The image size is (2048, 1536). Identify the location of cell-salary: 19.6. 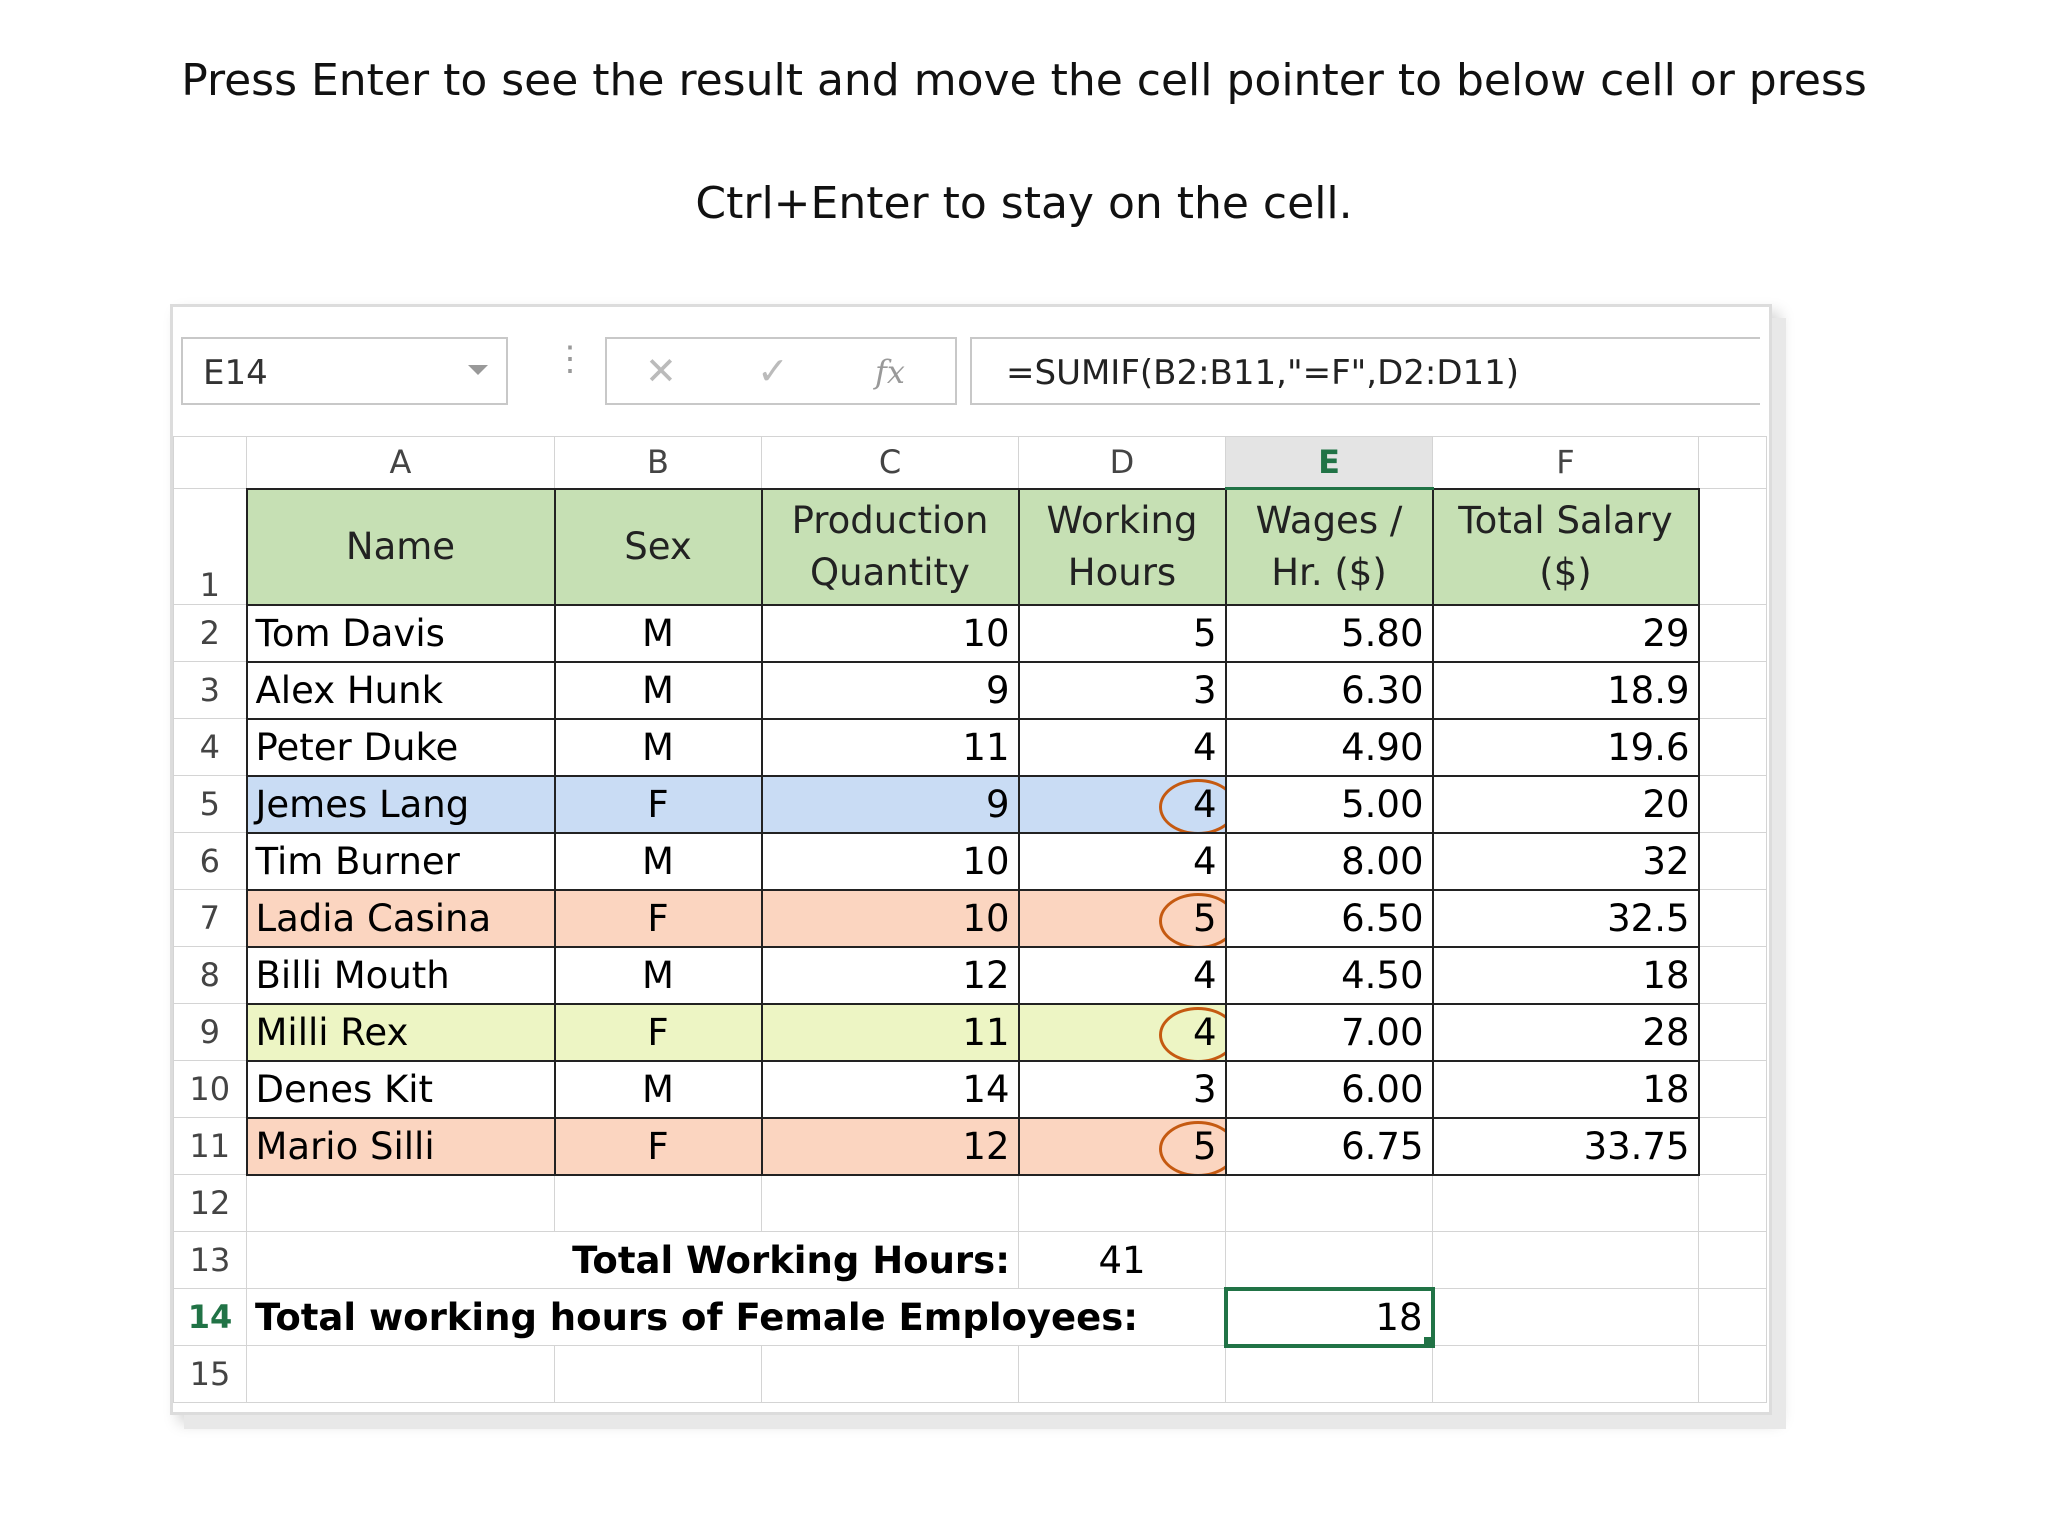
(1565, 747).